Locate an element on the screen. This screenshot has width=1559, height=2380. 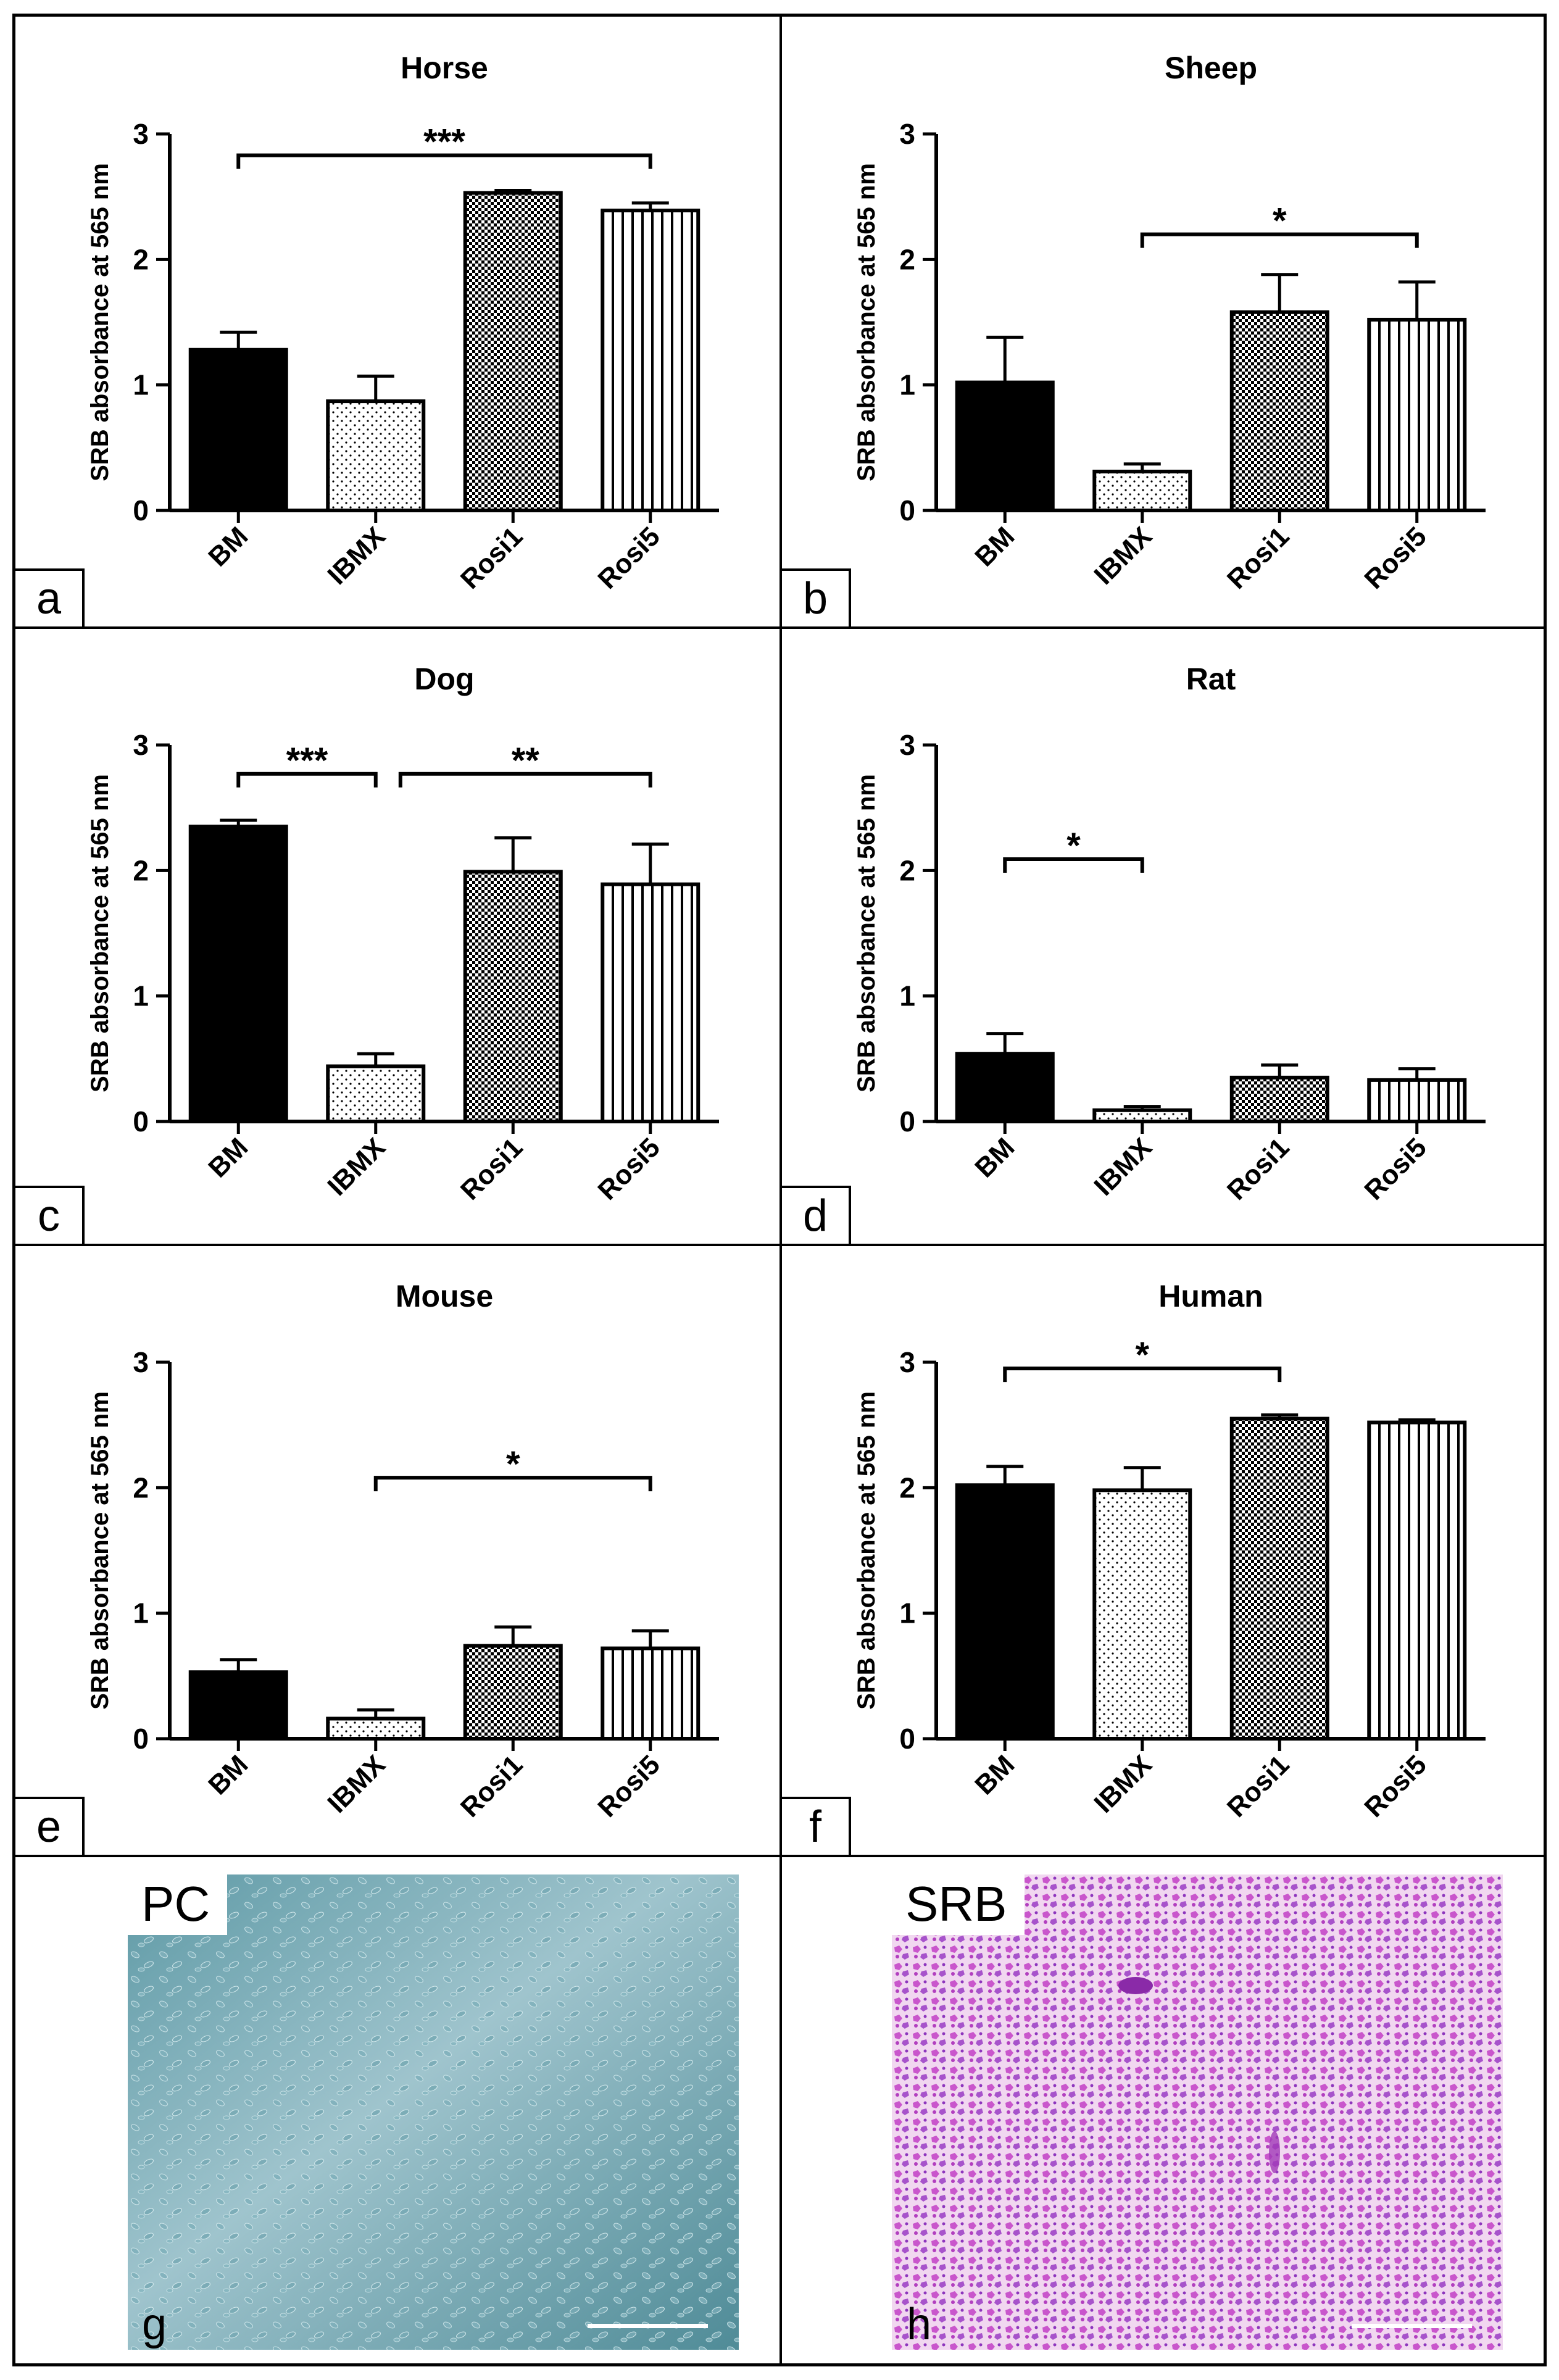
chart-title: Dog is located at coordinates (444, 679).